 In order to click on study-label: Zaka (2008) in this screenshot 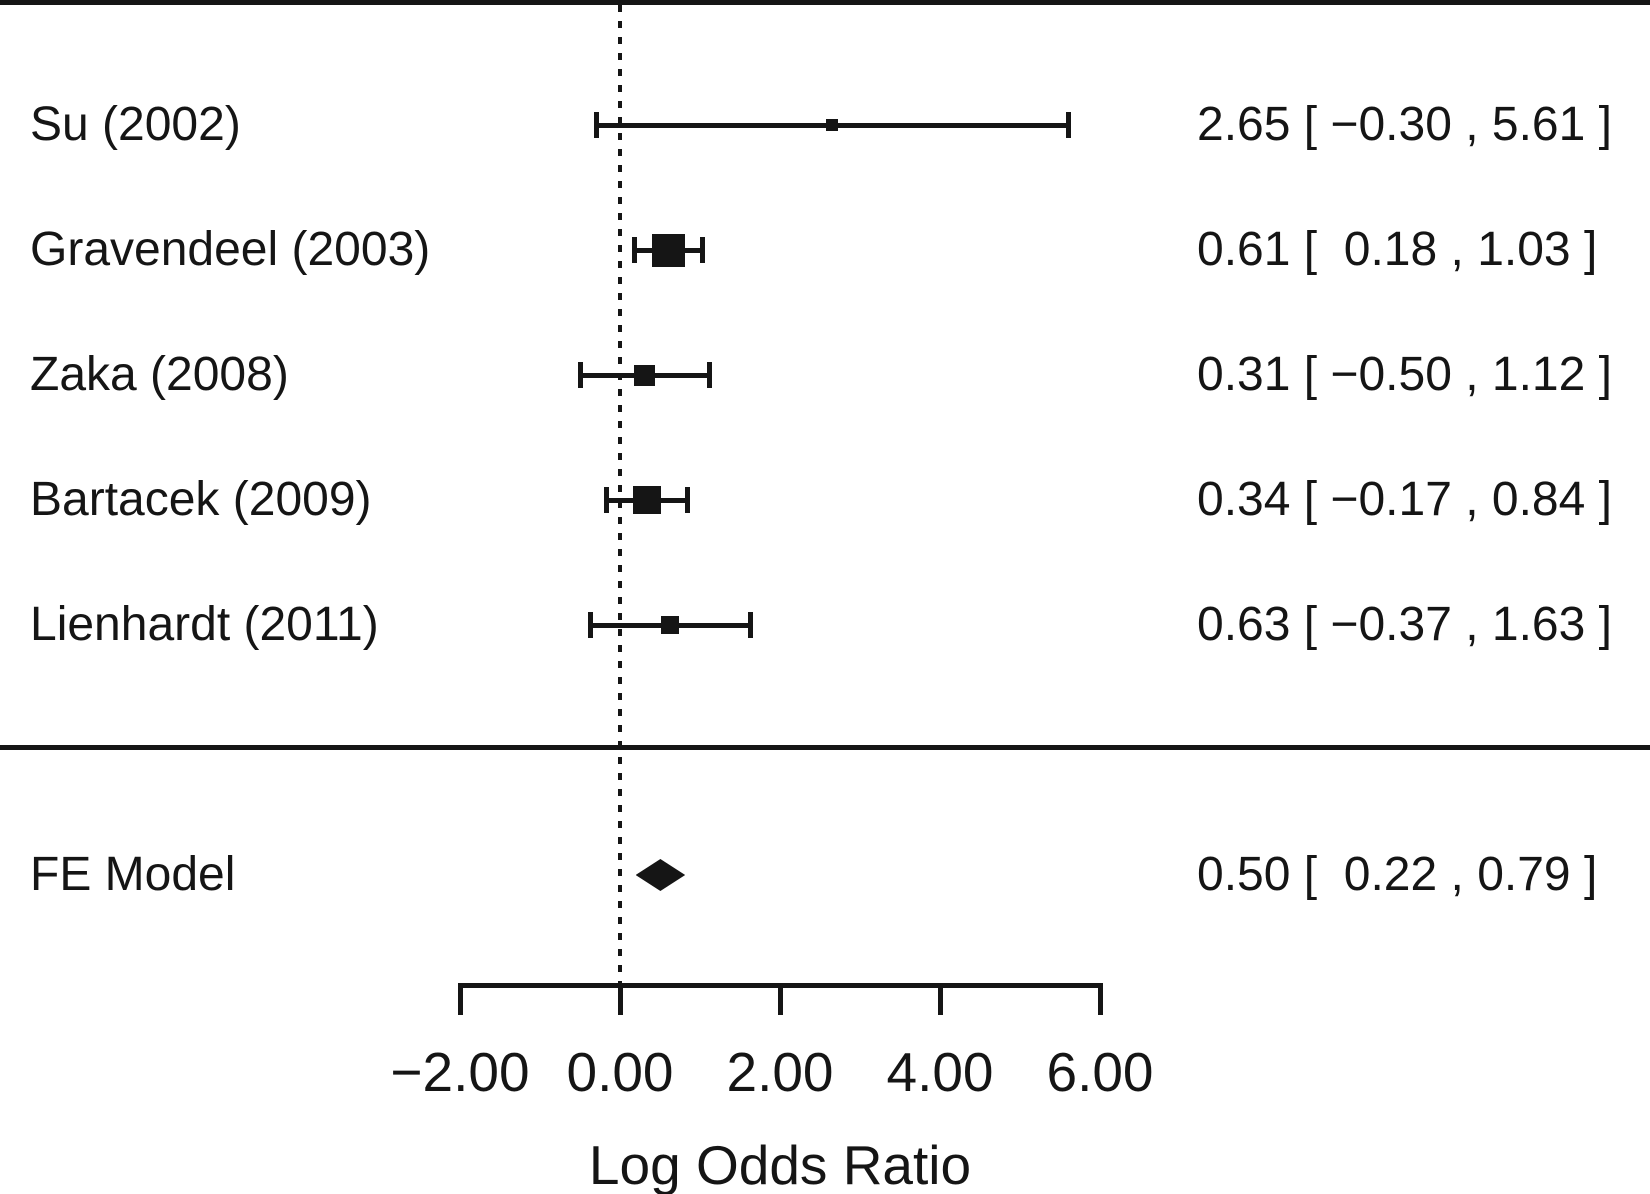, I will do `click(159, 374)`.